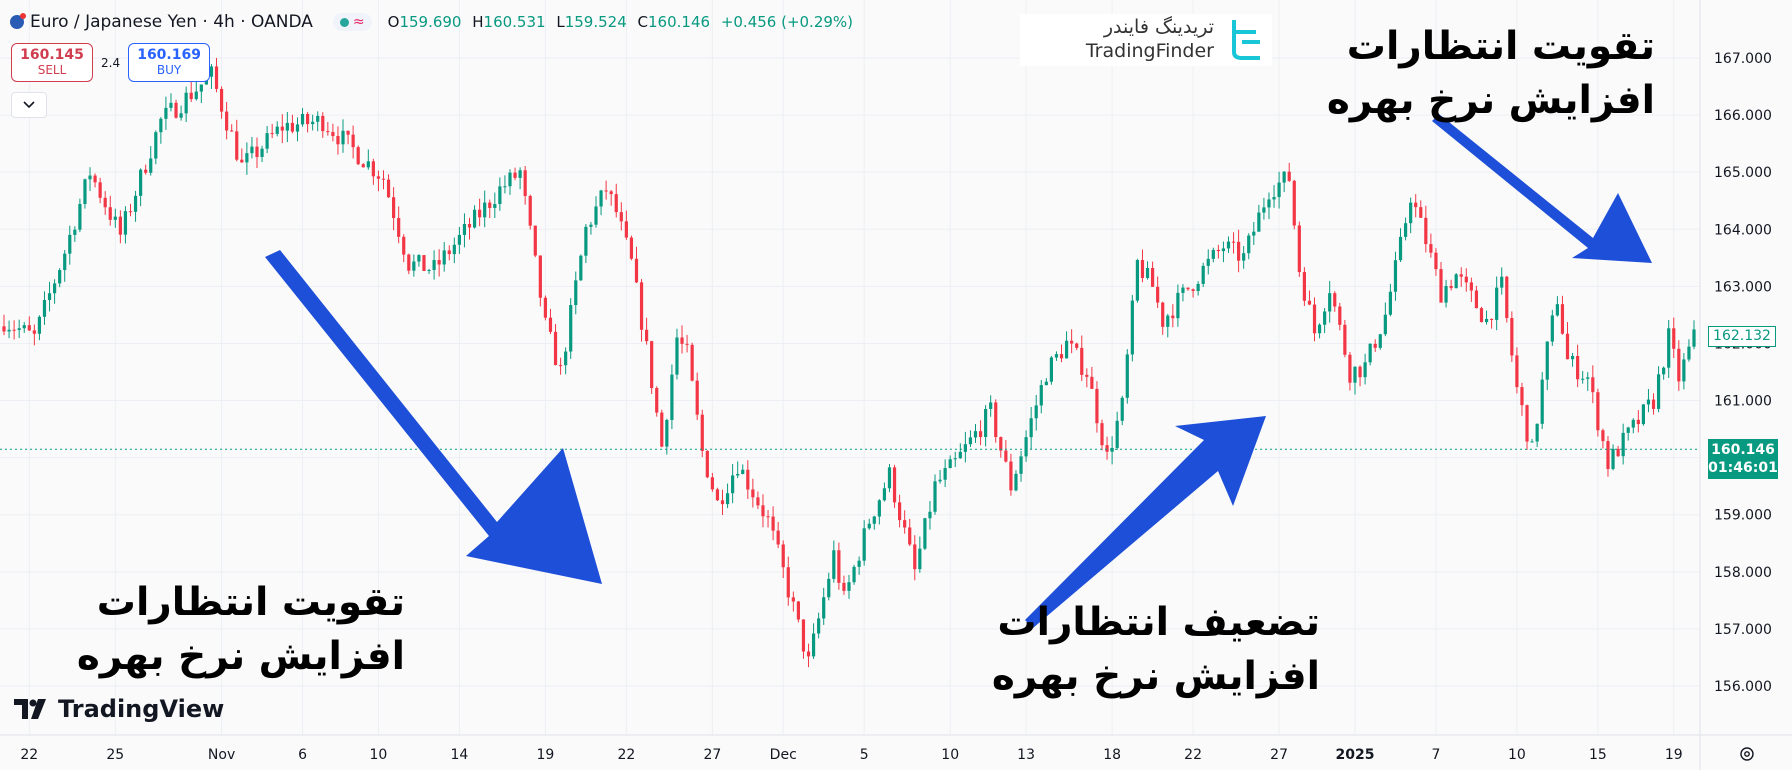 The image size is (1792, 770). What do you see at coordinates (1743, 630) in the screenshot?
I see `price-tick-label: 157.000` at bounding box center [1743, 630].